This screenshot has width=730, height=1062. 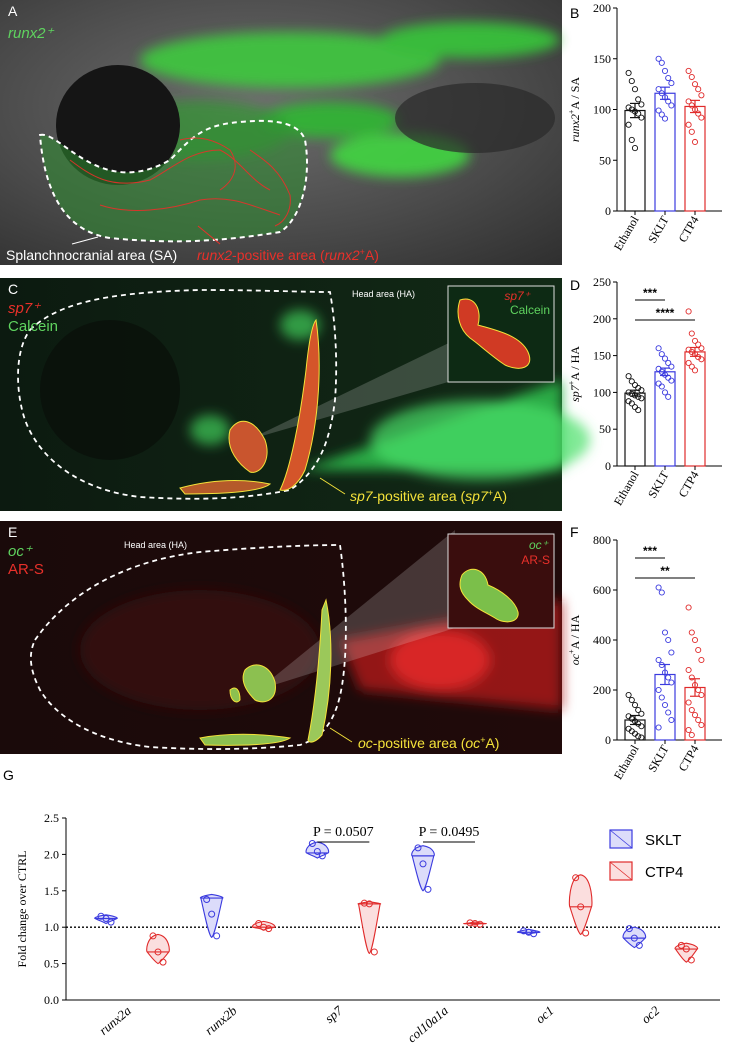 I want to click on x-tick-label: runx2b, so click(x=221, y=1019).